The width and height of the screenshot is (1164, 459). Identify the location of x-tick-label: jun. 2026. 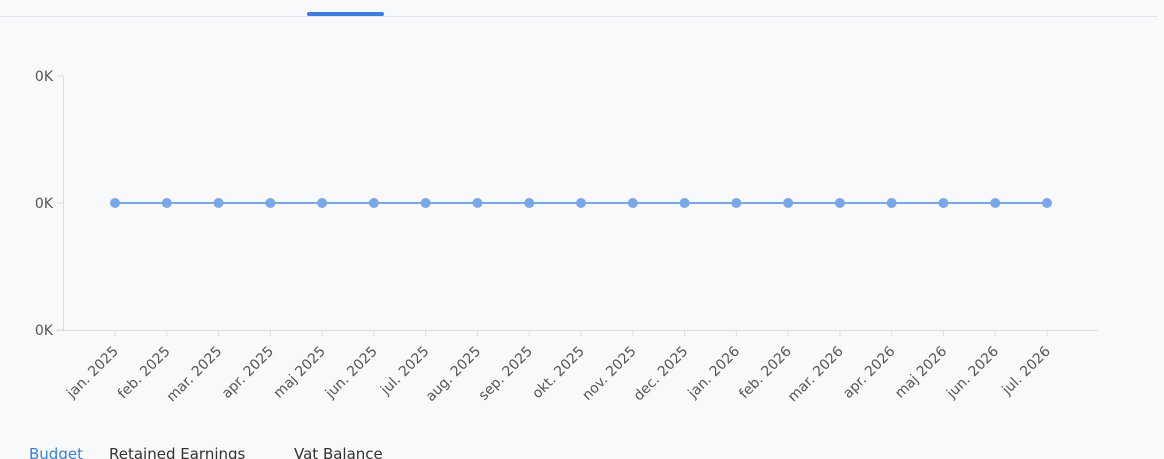
(972, 372).